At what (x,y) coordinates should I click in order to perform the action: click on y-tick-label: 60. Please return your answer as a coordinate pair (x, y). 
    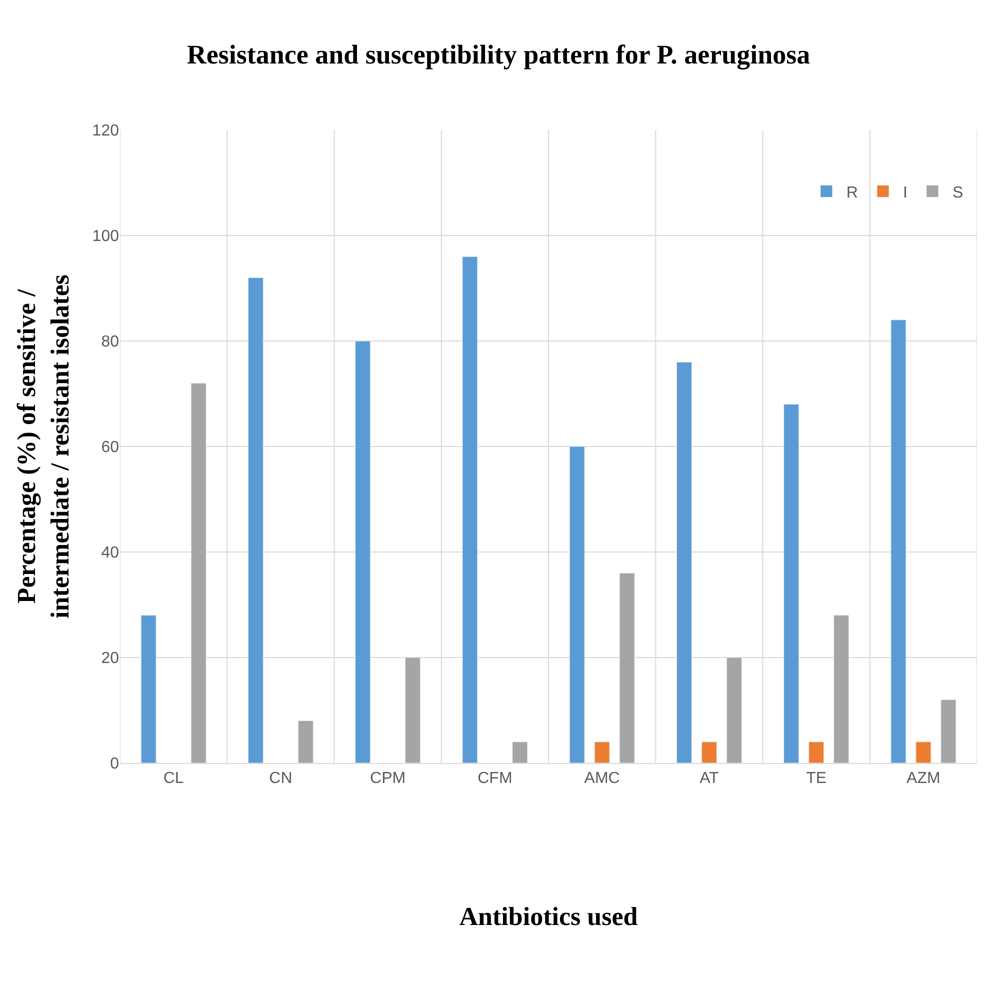
    Looking at the image, I should click on (110, 447).